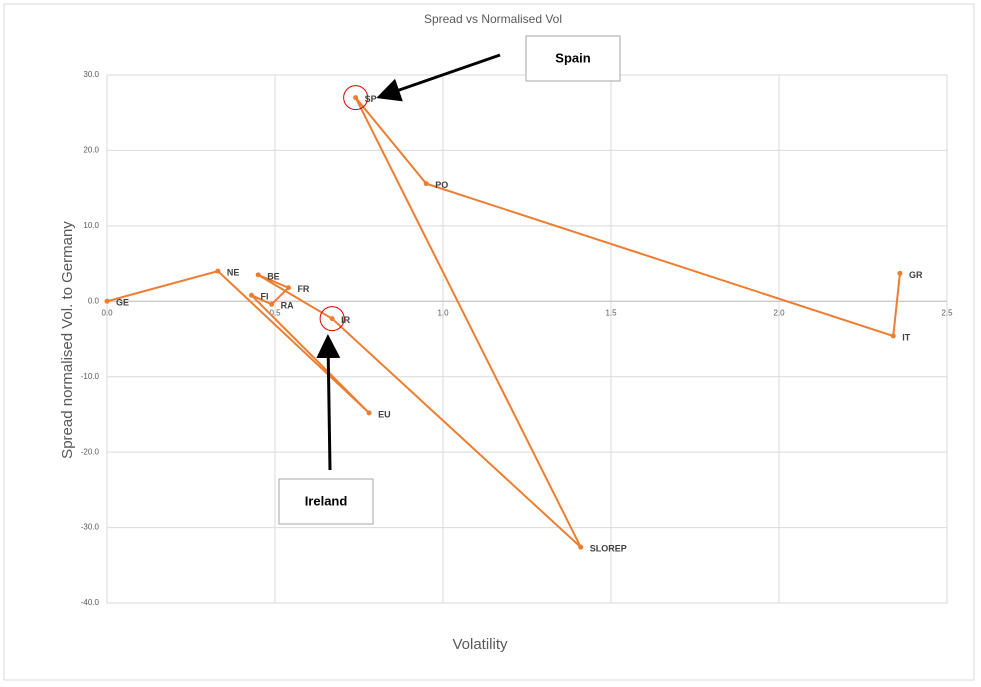 The height and width of the screenshot is (687, 981). What do you see at coordinates (91, 150) in the screenshot?
I see `y-tick-label: 20.0` at bounding box center [91, 150].